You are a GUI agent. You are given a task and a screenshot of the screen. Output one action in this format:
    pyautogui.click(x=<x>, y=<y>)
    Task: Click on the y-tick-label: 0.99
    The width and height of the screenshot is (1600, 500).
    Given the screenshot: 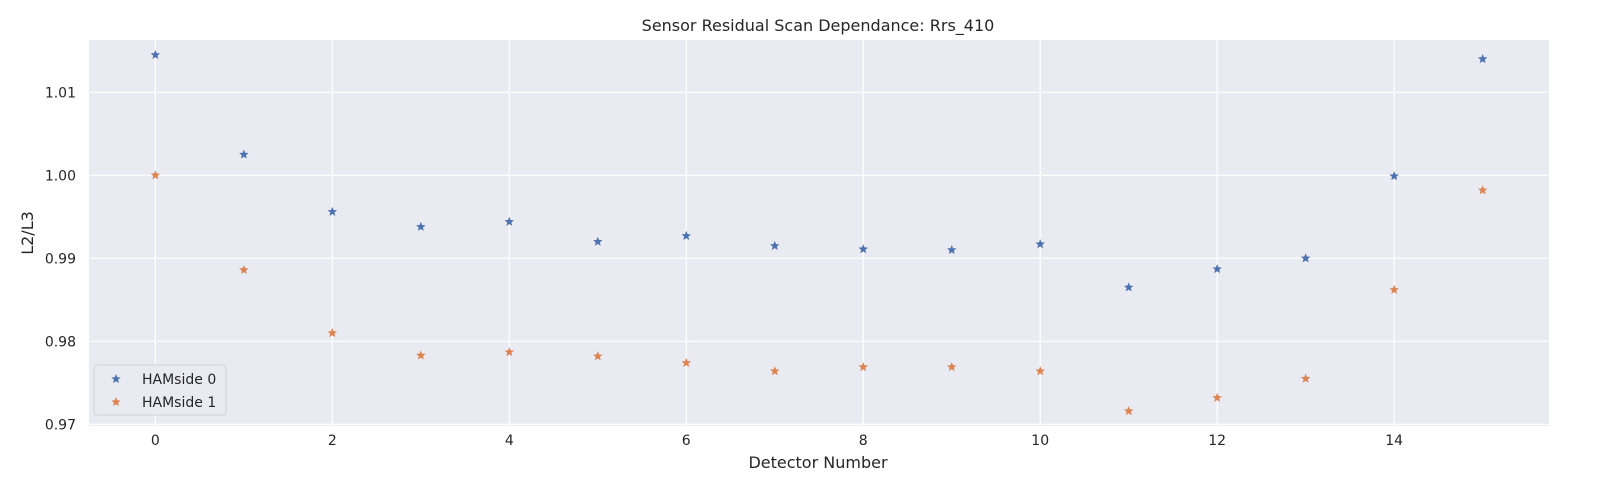 What is the action you would take?
    pyautogui.click(x=60, y=259)
    